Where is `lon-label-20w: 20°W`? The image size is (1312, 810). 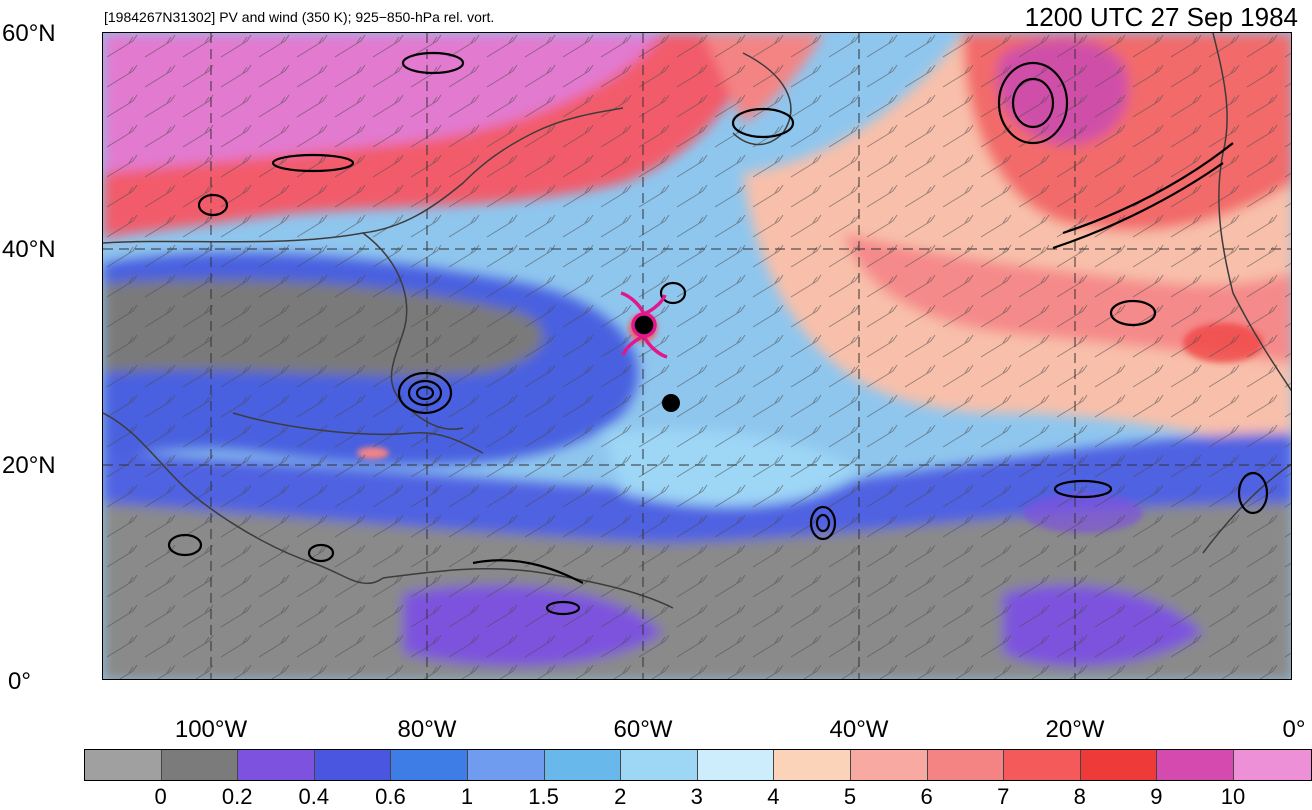 lon-label-20w: 20°W is located at coordinates (1075, 729).